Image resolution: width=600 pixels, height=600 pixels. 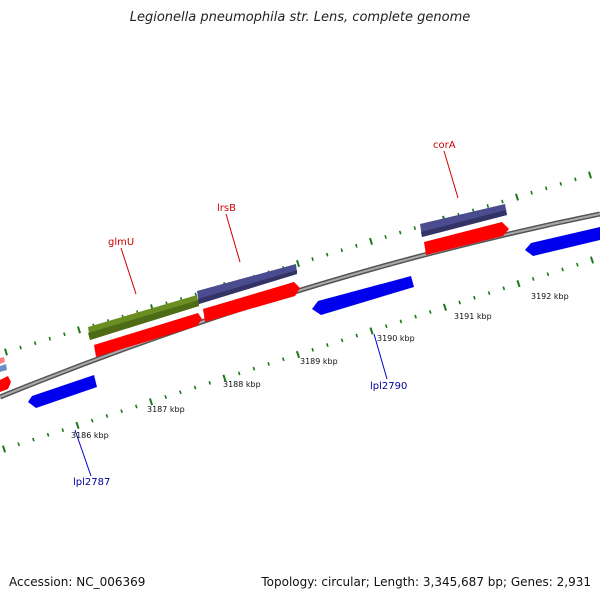 What do you see at coordinates (550, 296) in the screenshot?
I see `scale-label-3192: 3192 kbp` at bounding box center [550, 296].